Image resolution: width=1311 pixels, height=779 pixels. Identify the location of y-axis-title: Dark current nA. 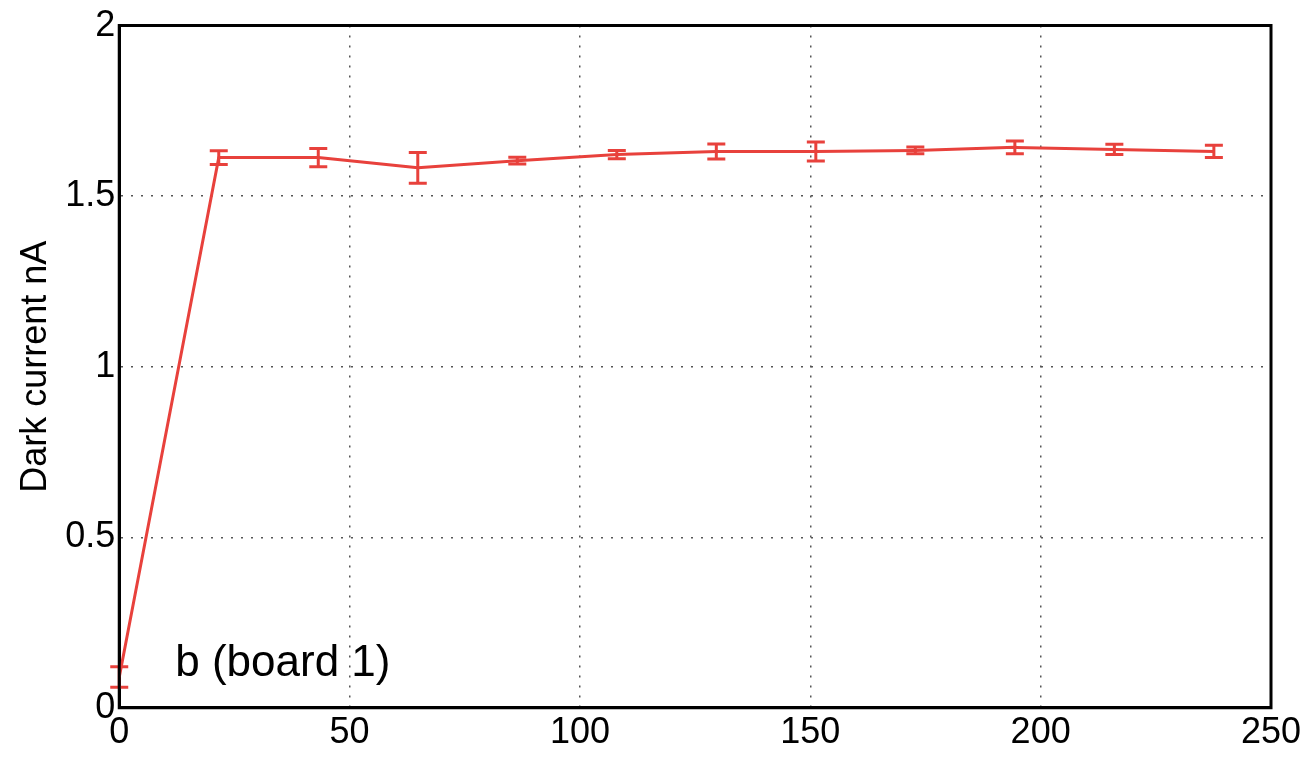
(33, 366).